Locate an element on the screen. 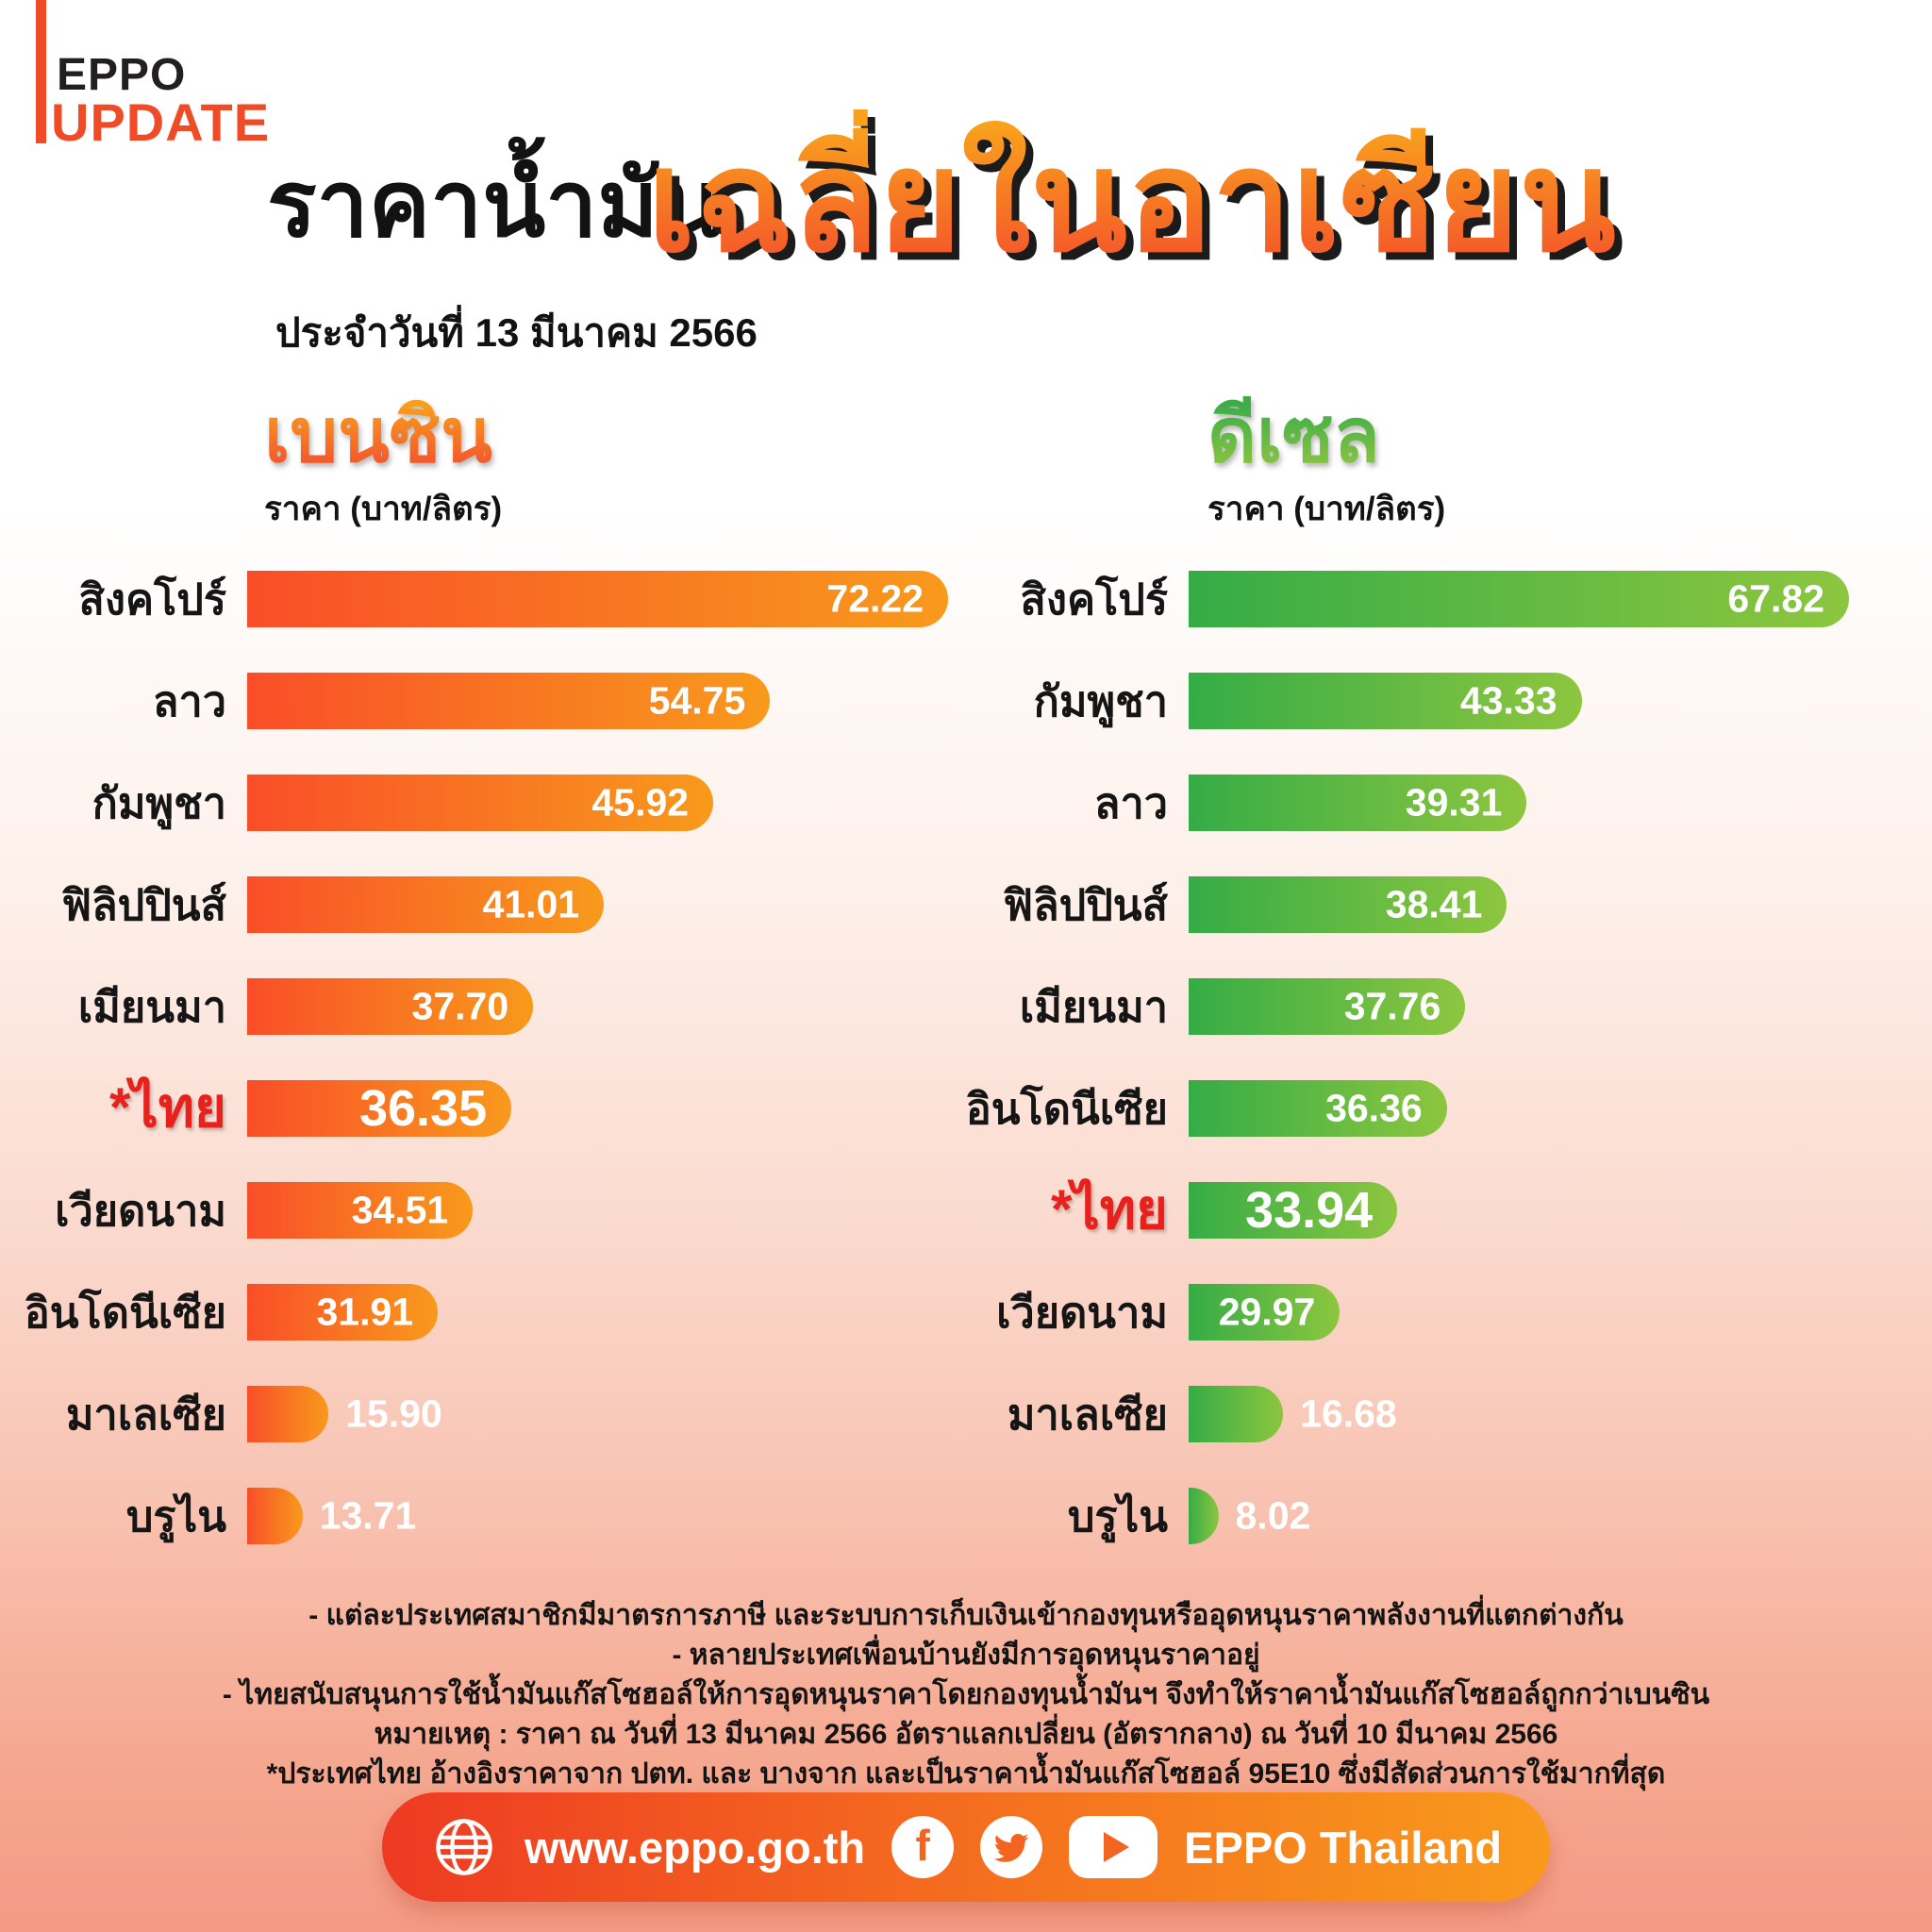  price-value: 13.71 is located at coordinates (368, 1515).